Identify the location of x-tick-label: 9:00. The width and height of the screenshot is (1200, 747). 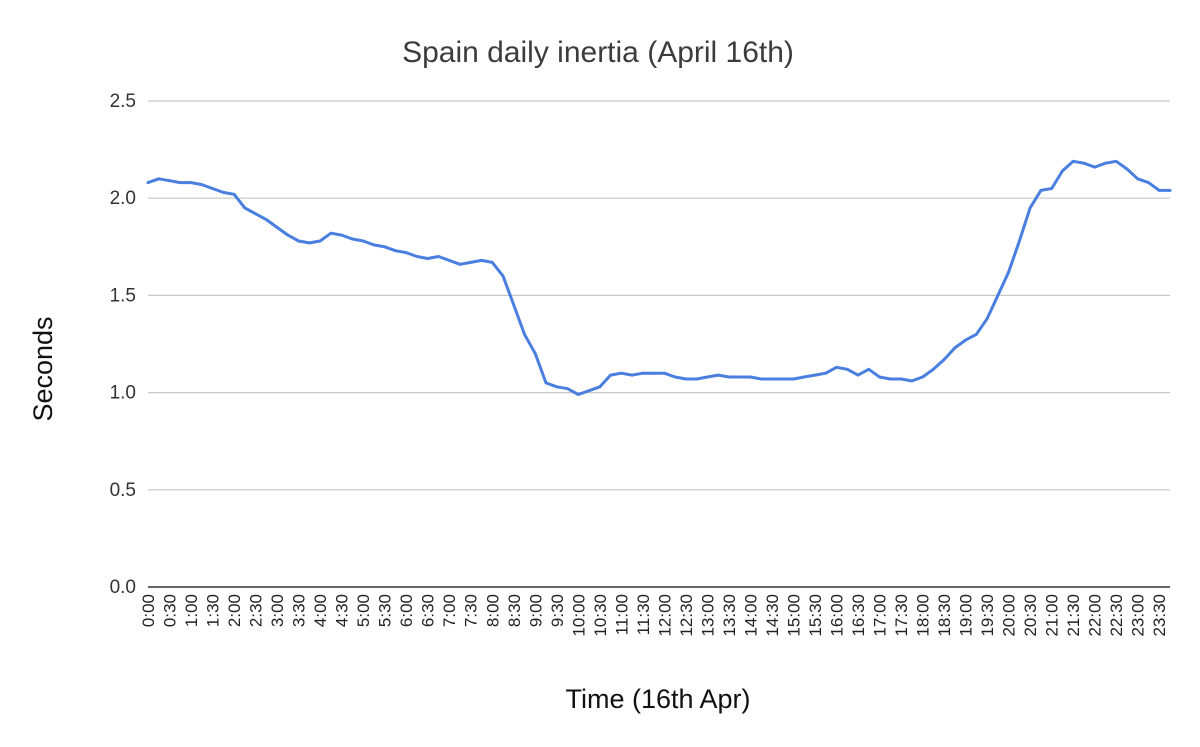
(535, 610).